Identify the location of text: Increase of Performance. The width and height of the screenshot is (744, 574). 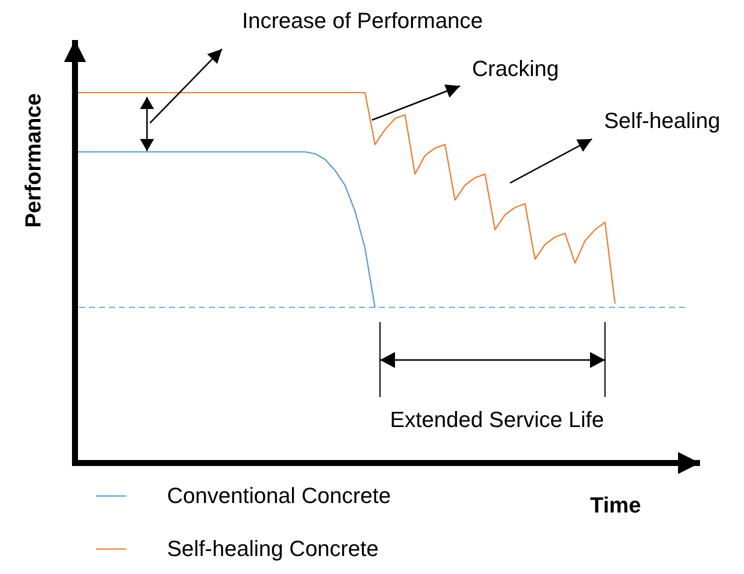
(362, 20).